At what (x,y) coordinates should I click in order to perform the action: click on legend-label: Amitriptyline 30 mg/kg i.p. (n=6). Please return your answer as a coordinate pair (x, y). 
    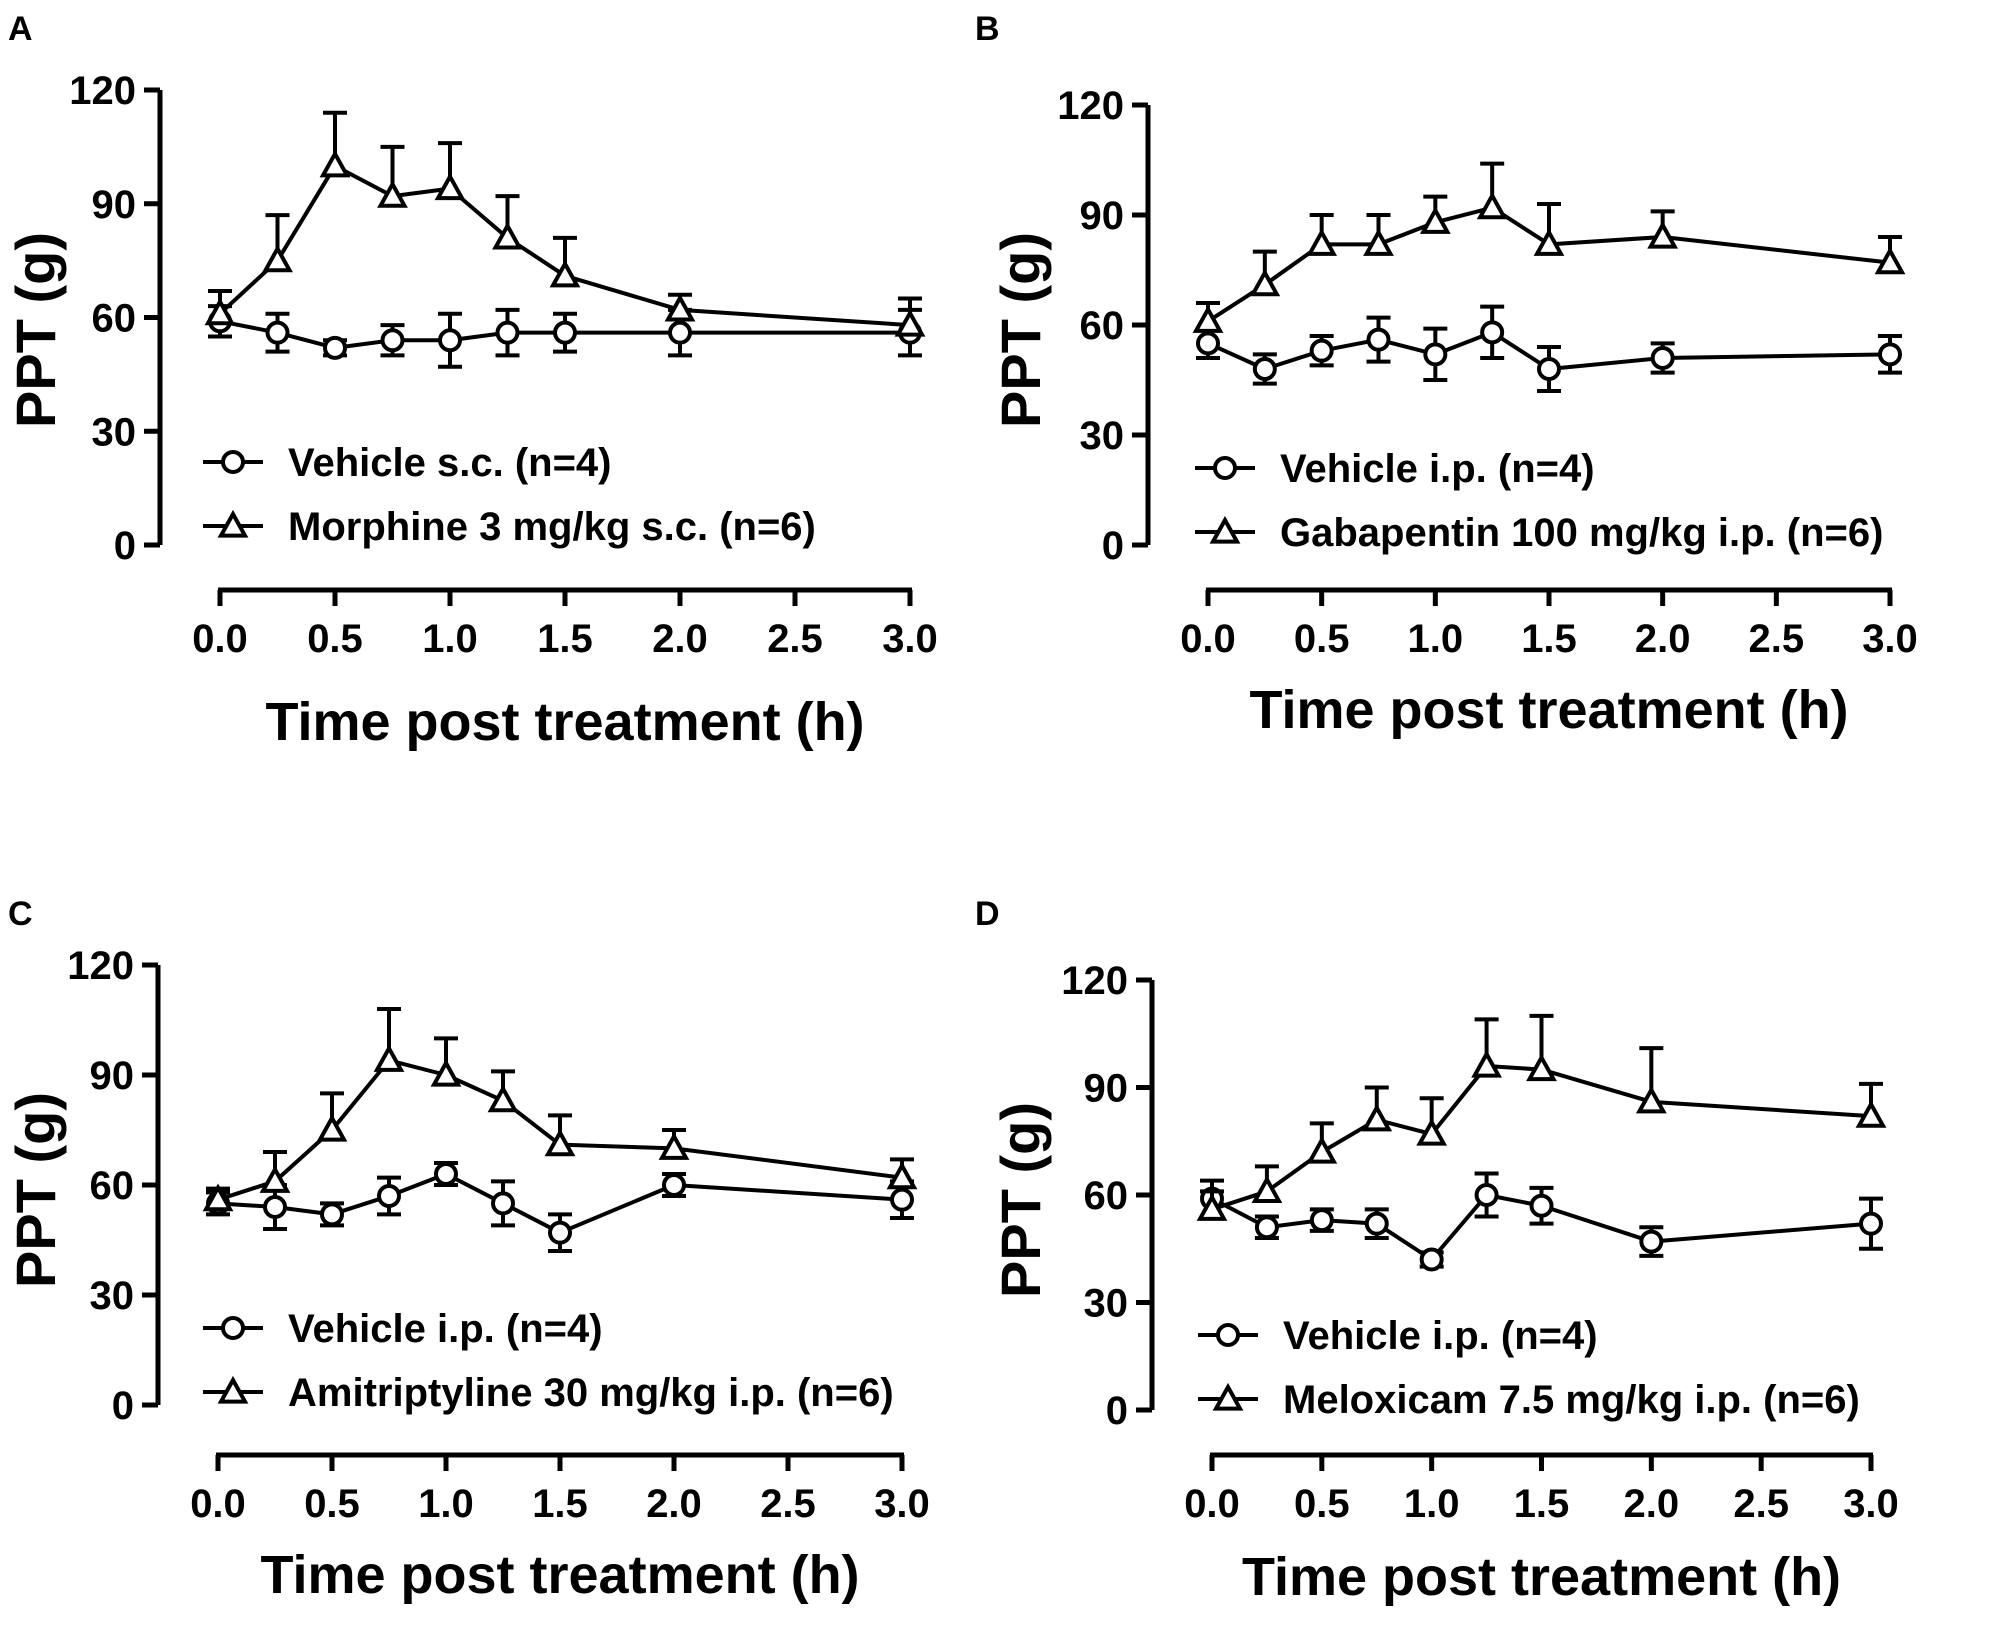
    Looking at the image, I should click on (591, 1393).